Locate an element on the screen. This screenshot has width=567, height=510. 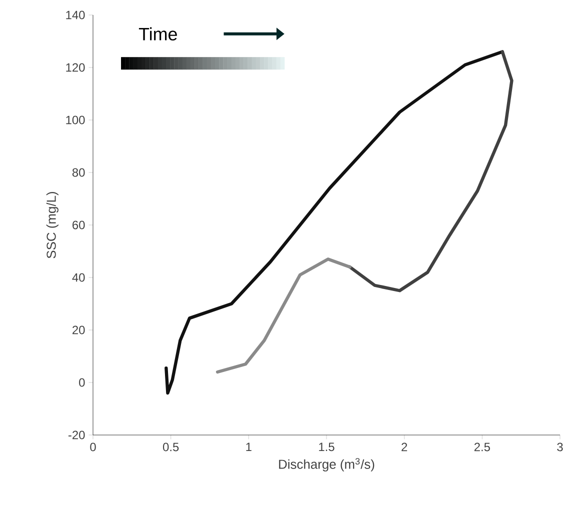
annotation: Time is located at coordinates (157, 33).